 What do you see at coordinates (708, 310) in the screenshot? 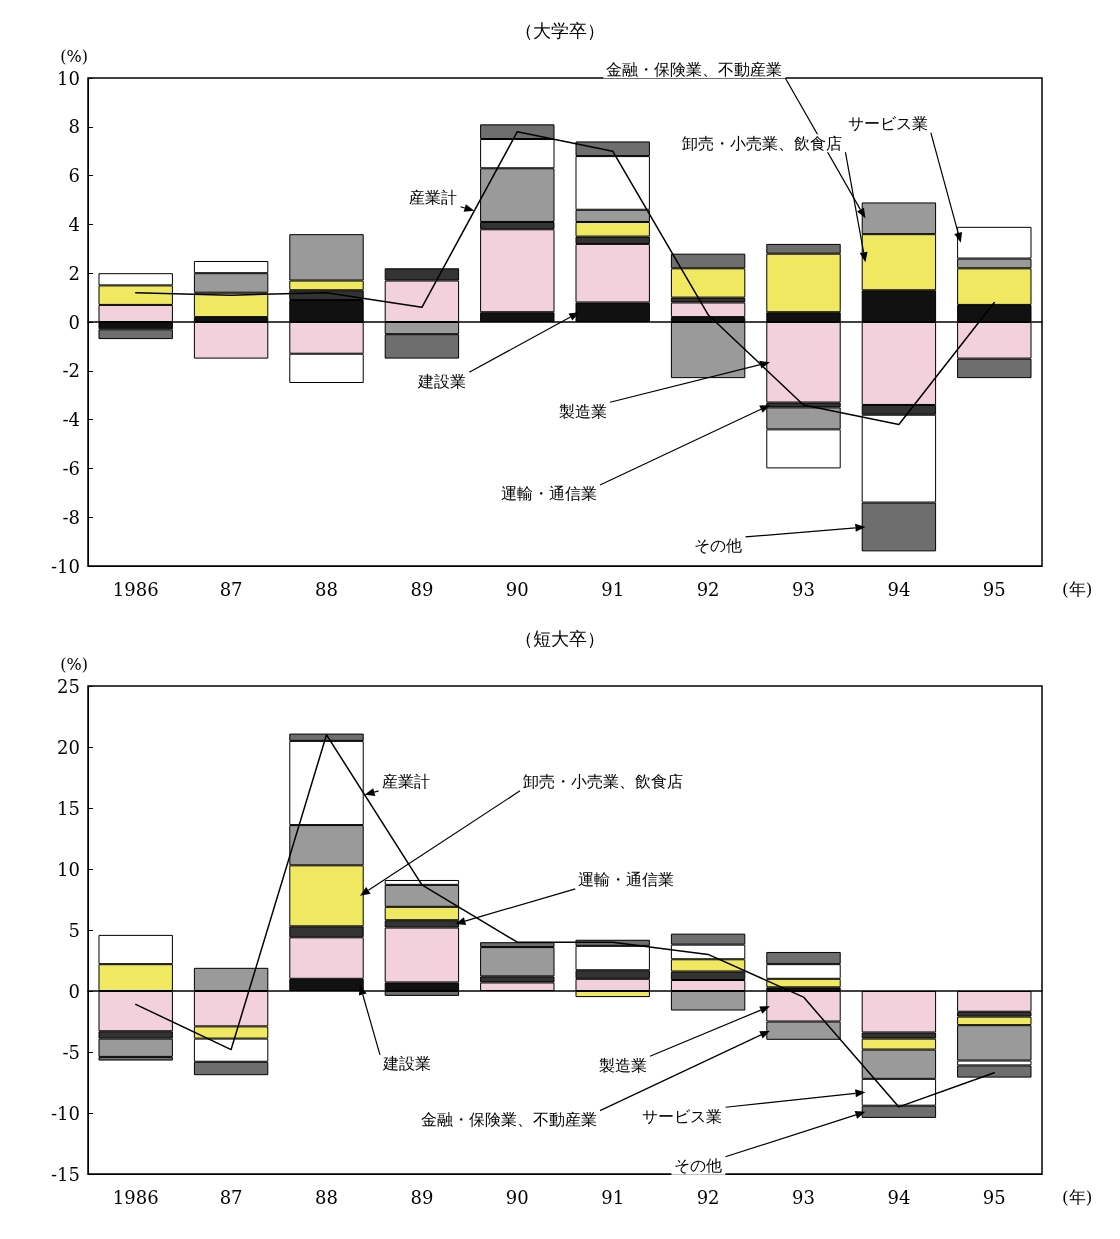
I see `bar` at bounding box center [708, 310].